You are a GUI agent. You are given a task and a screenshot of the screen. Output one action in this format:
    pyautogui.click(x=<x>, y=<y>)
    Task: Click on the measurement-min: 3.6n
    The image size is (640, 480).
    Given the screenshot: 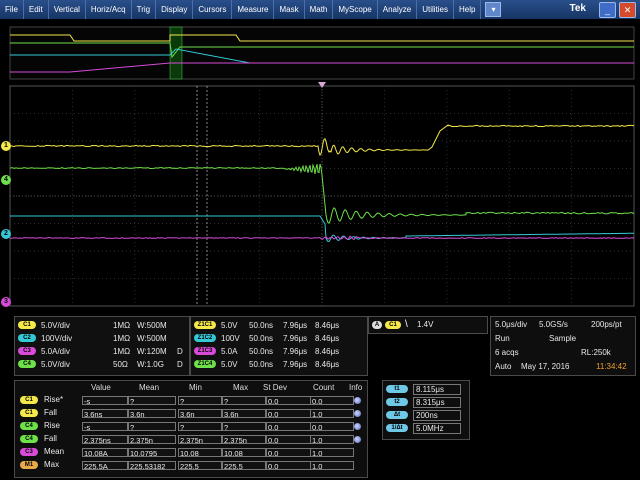 What is the action you would take?
    pyautogui.click(x=200, y=413)
    